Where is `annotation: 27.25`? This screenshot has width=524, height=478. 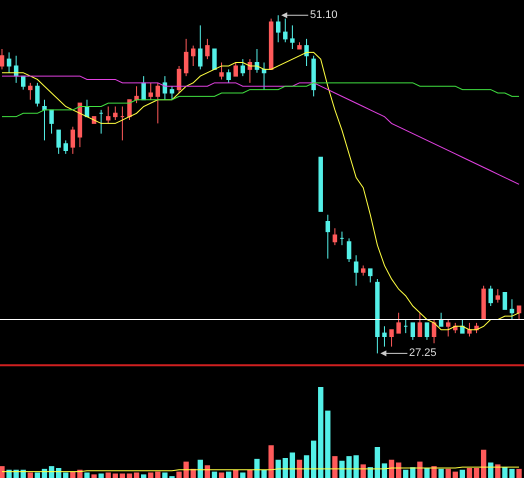 annotation: 27.25 is located at coordinates (423, 353).